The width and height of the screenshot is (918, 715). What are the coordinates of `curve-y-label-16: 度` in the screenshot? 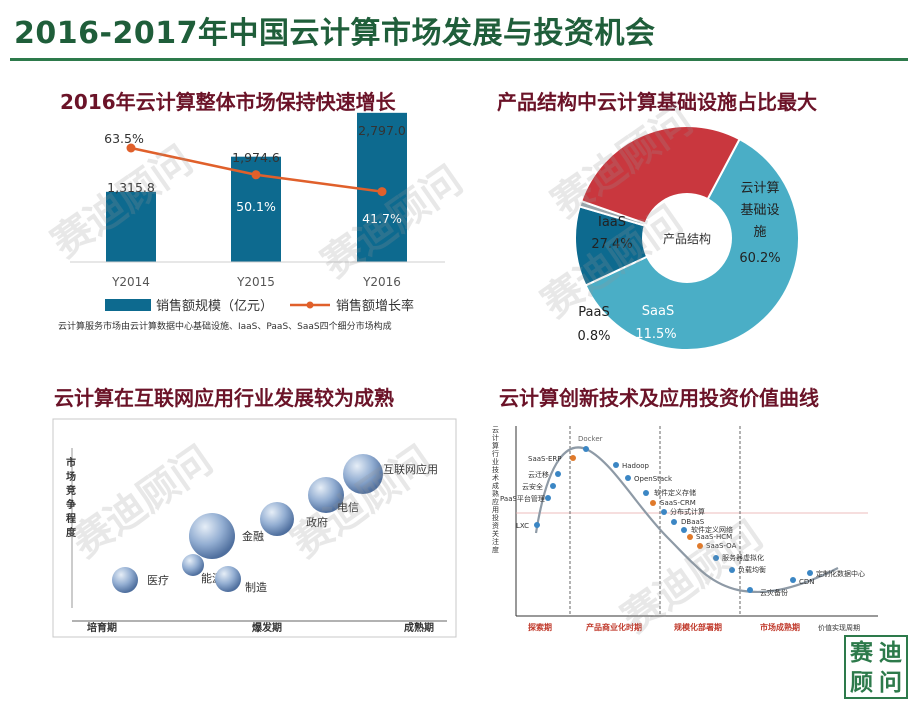 It's located at (495, 549).